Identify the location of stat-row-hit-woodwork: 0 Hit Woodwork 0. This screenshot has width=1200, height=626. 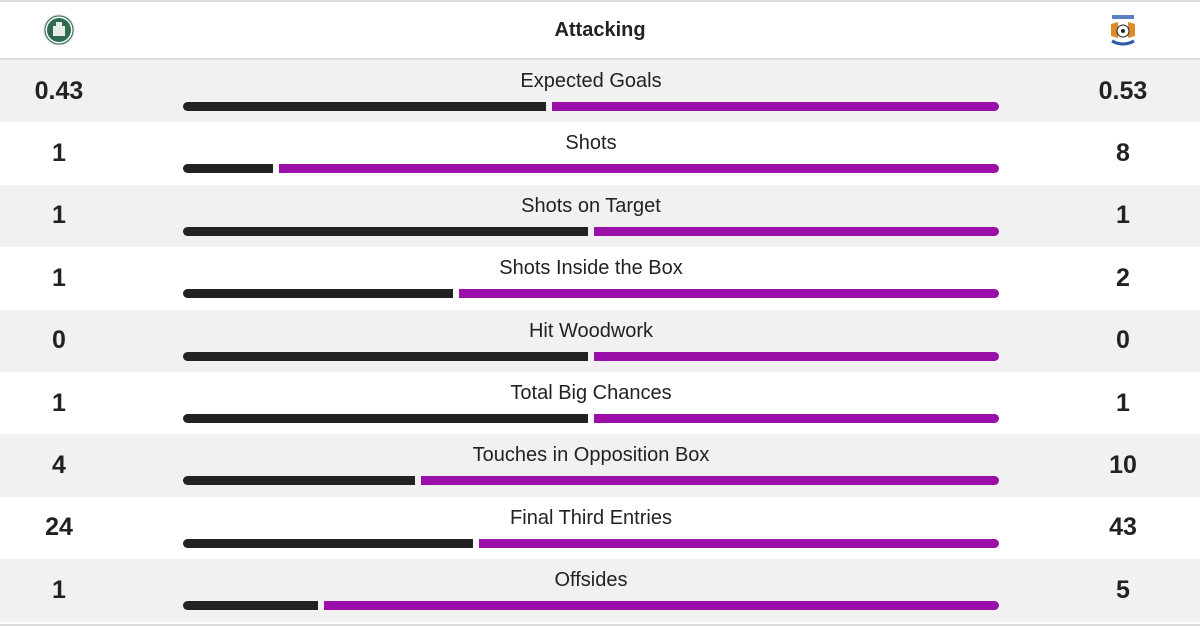
(600, 340).